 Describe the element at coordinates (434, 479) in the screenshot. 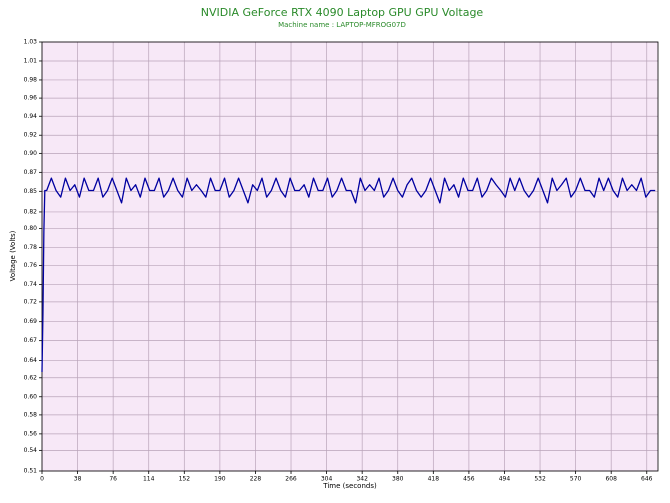

I see `x-tick-label: 418` at that location.